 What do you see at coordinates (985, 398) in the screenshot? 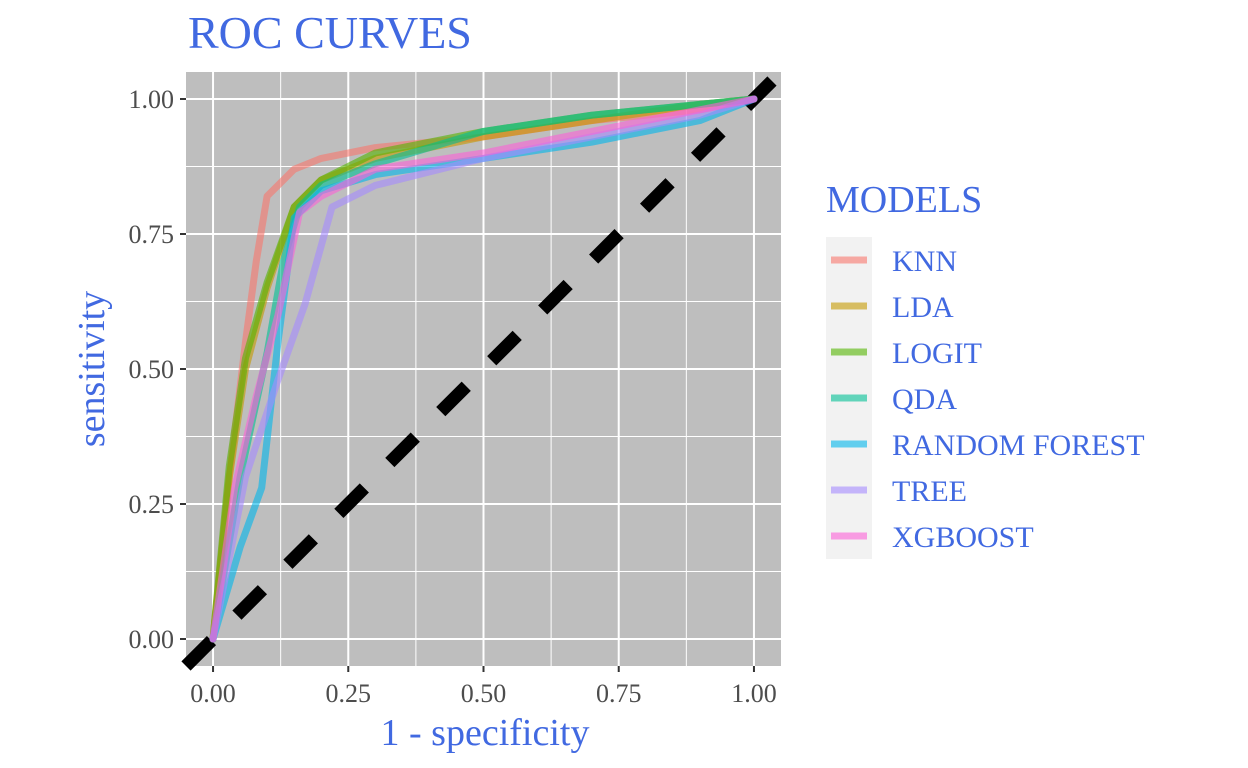
I see `legend: KNN LDA LOGIT QDA RANDOM FOREST TREE XGBOOST` at bounding box center [985, 398].